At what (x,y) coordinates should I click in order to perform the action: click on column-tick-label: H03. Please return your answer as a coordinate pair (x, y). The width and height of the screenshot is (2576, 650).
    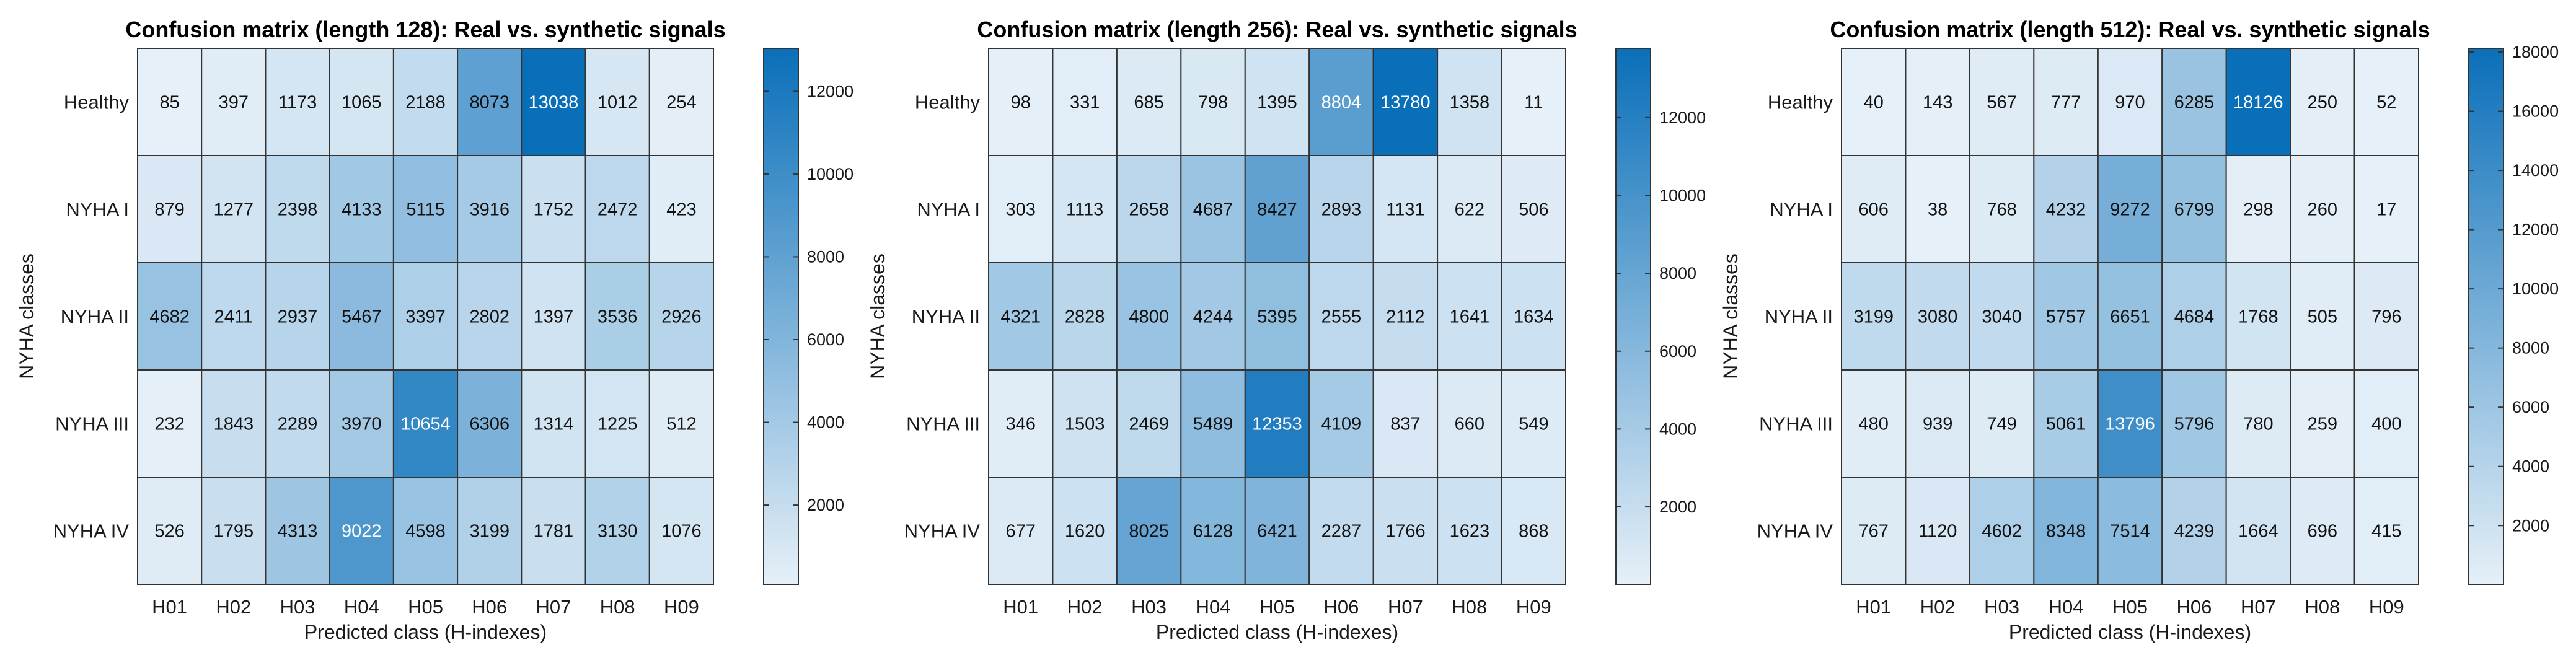
    Looking at the image, I should click on (1149, 607).